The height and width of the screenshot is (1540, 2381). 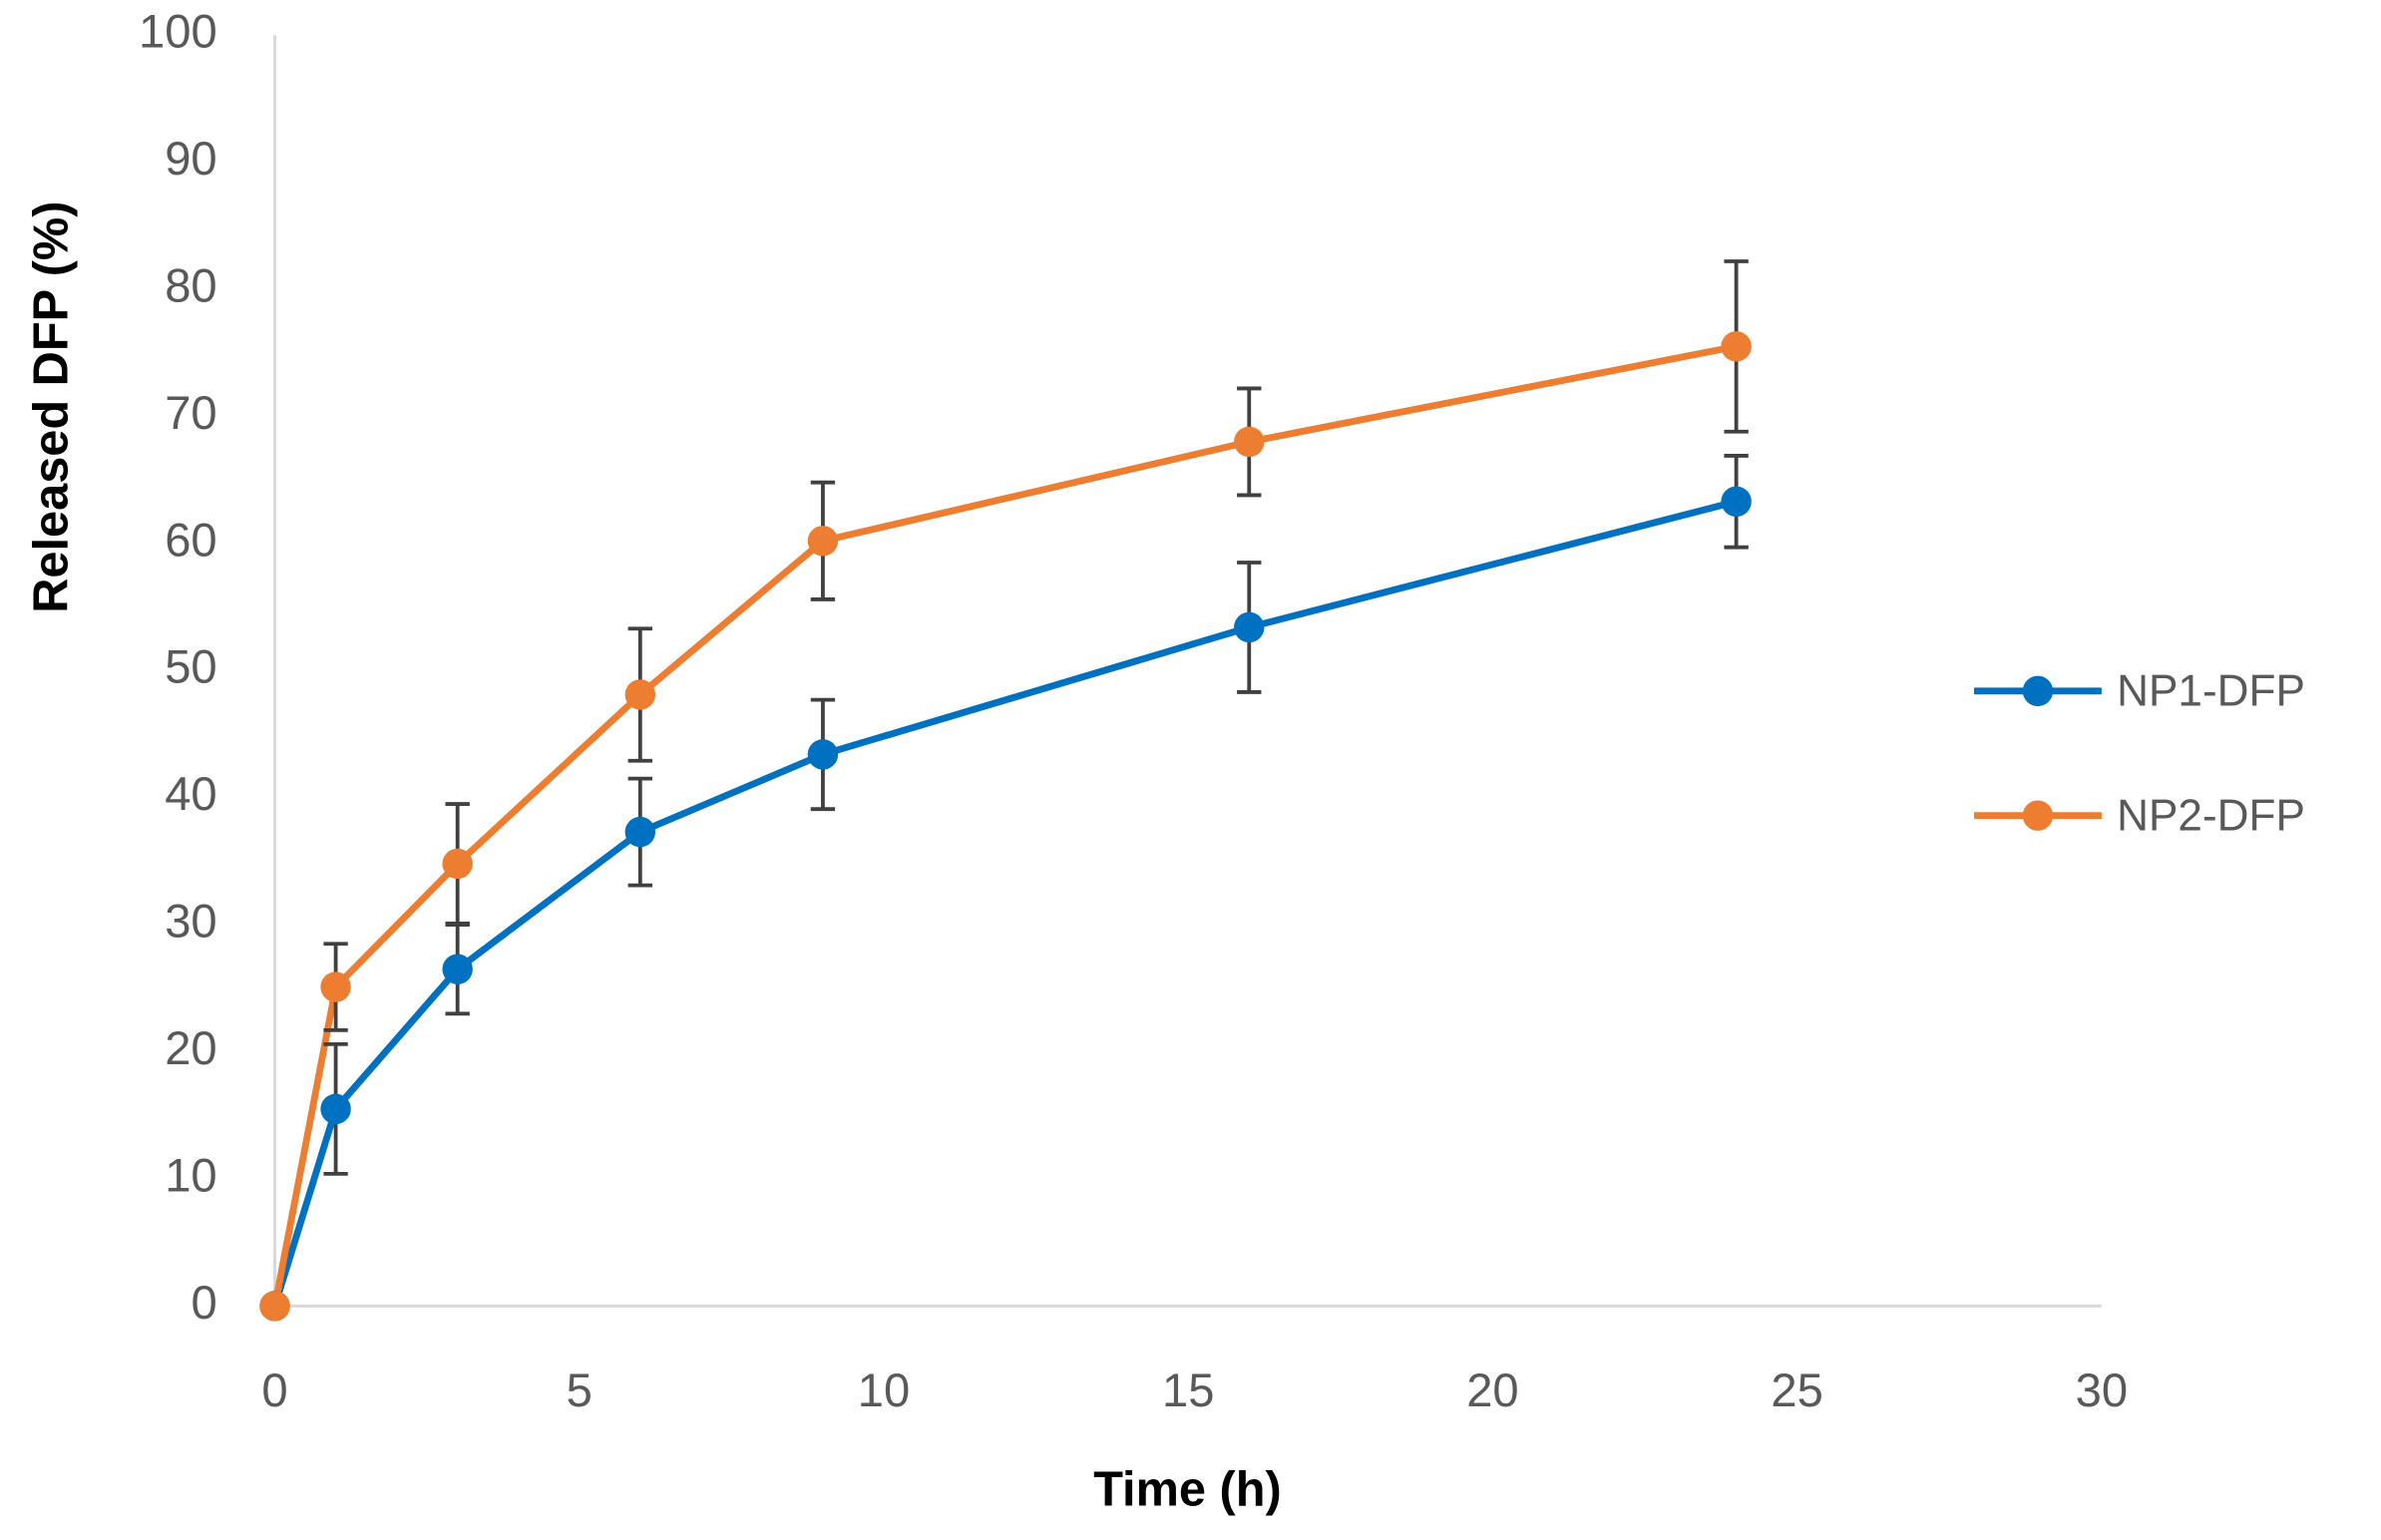 What do you see at coordinates (580, 1390) in the screenshot?
I see `x-tick-label: 5` at bounding box center [580, 1390].